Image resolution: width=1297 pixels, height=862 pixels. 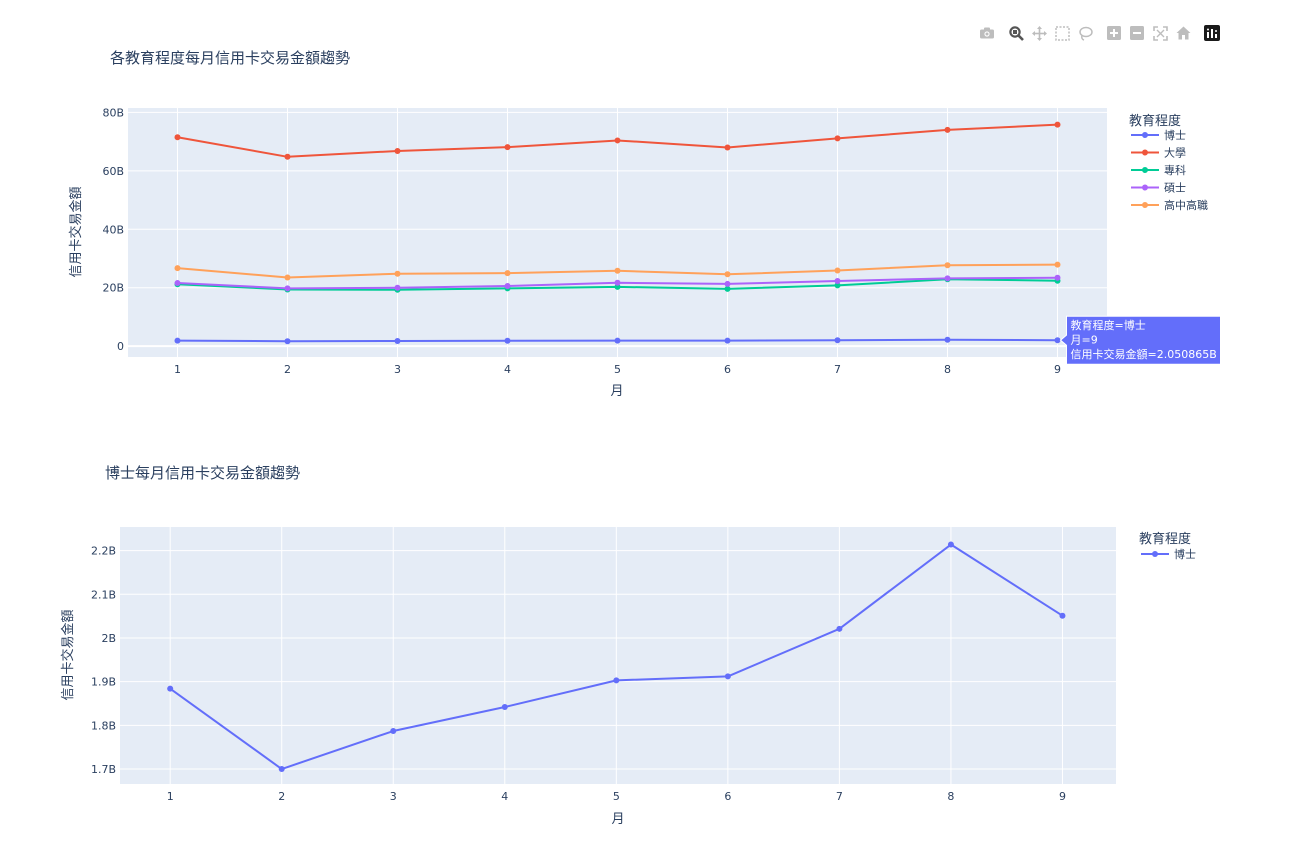 I want to click on camera-icon, so click(x=987, y=33).